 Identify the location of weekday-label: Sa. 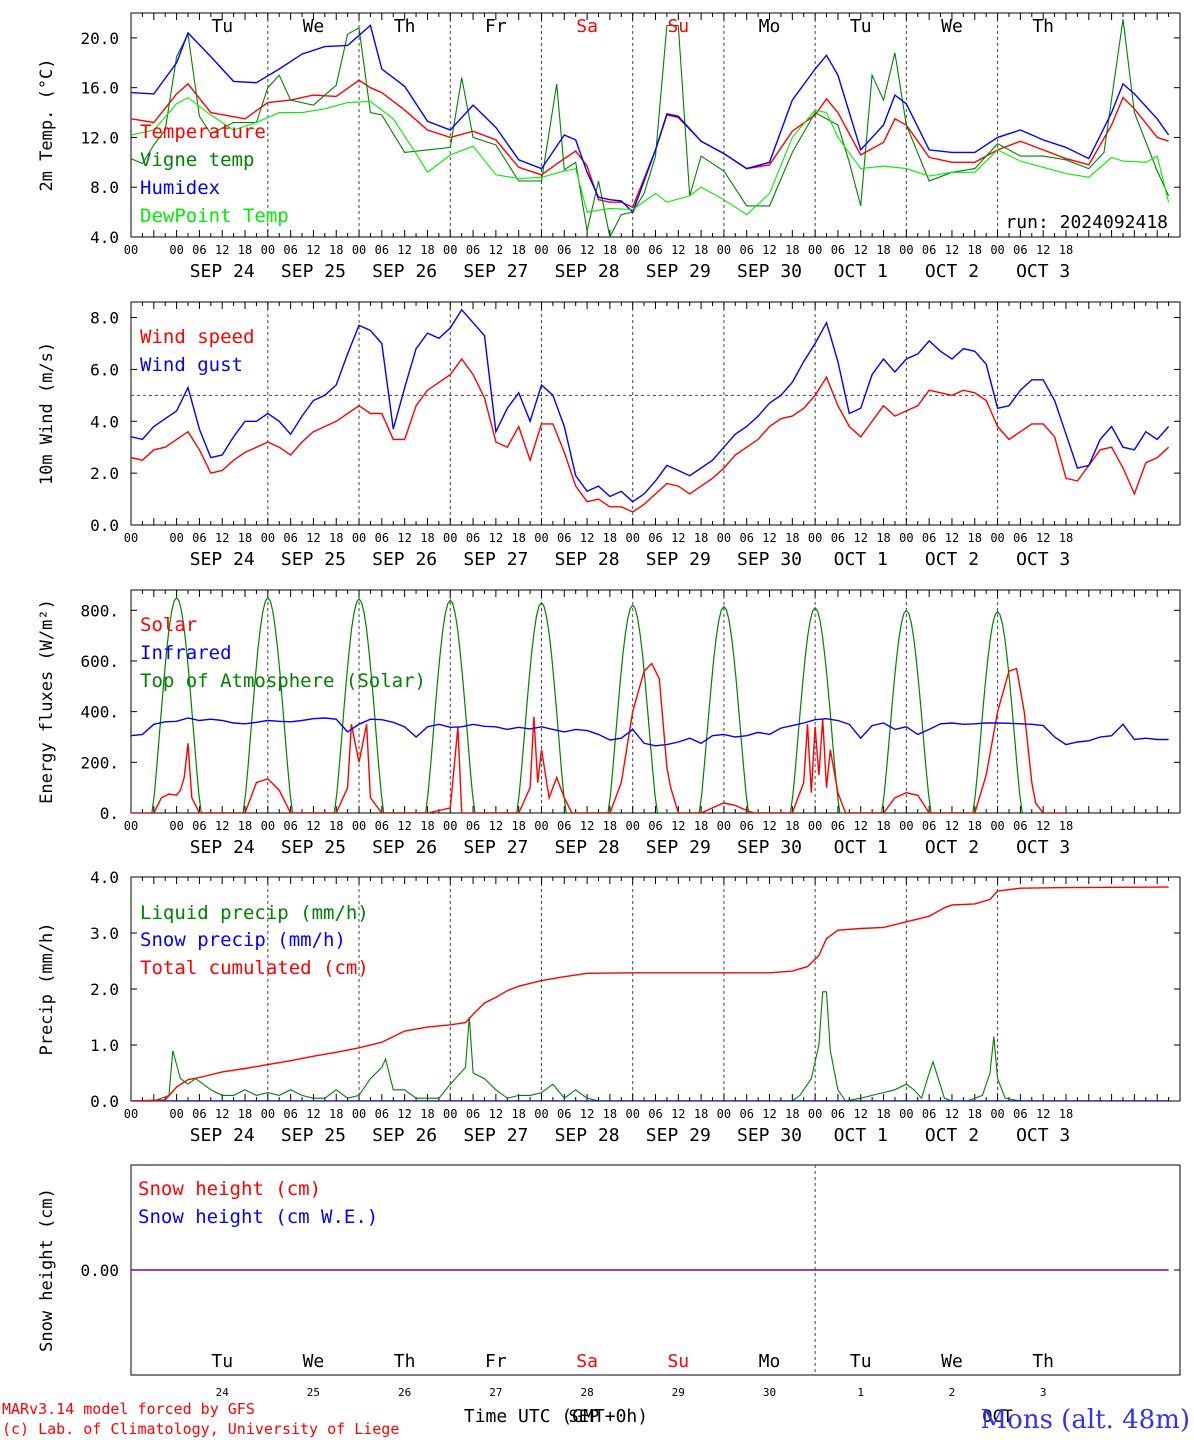
(587, 1361).